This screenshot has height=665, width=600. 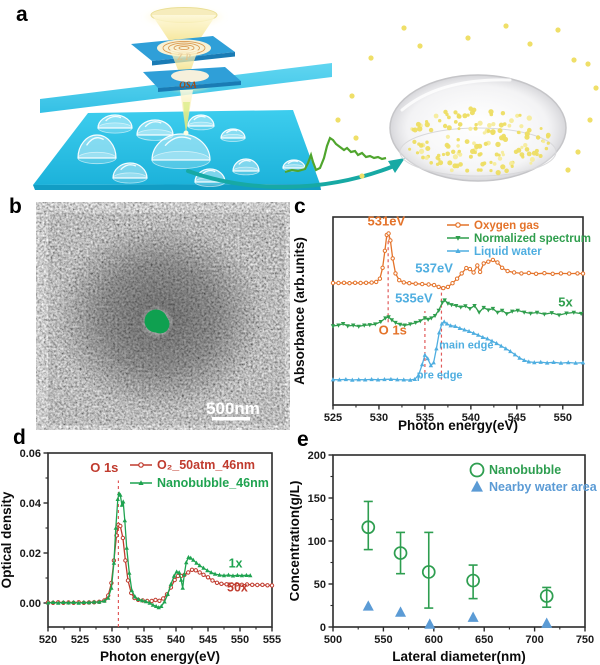 What do you see at coordinates (144, 640) in the screenshot?
I see `x-tick-label: 535` at bounding box center [144, 640].